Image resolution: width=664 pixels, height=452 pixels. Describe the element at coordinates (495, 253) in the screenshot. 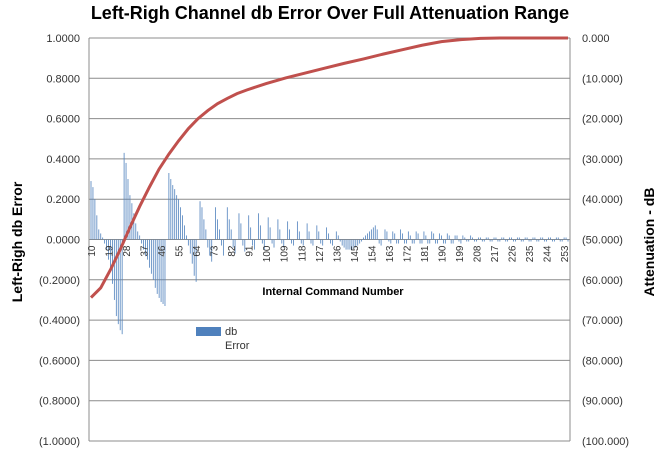

I see `x-tick-label: 217` at that location.